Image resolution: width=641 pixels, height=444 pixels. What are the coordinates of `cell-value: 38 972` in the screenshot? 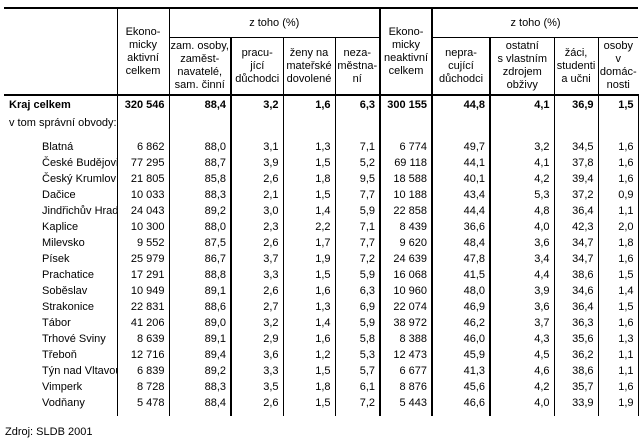 It's located at (407, 323).